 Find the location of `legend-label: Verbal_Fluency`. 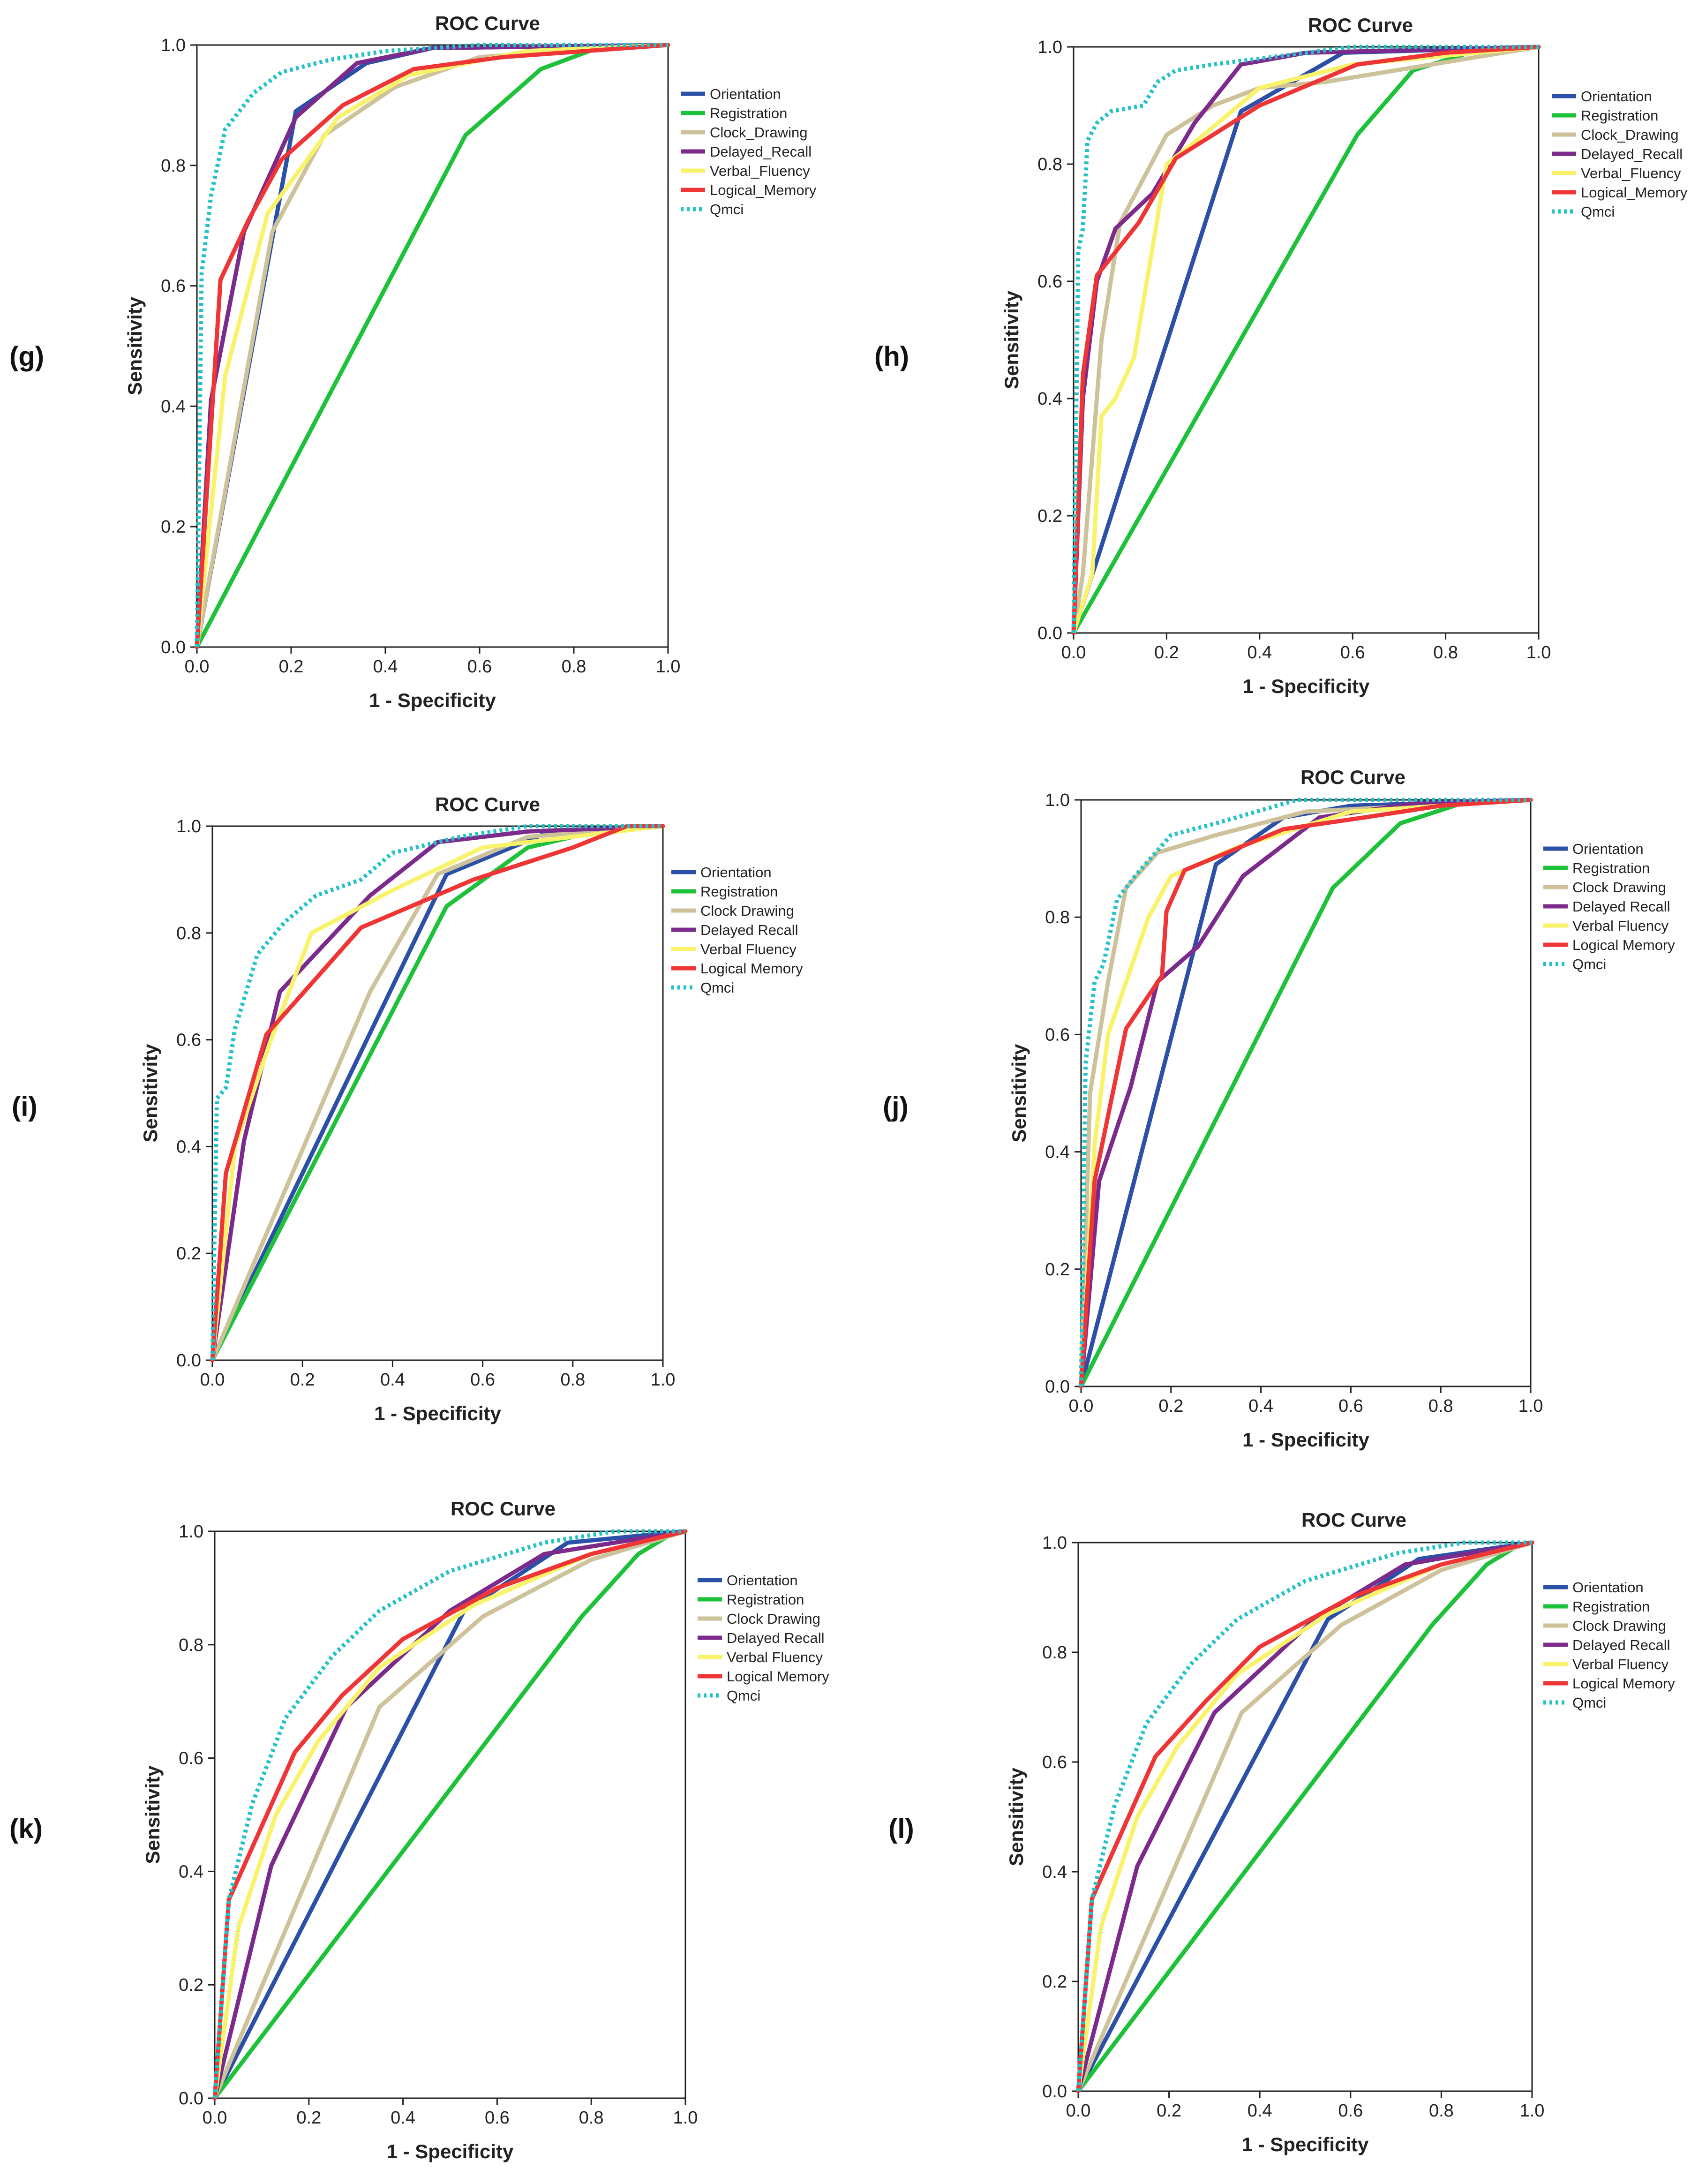

legend-label: Verbal_Fluency is located at coordinates (1631, 173).